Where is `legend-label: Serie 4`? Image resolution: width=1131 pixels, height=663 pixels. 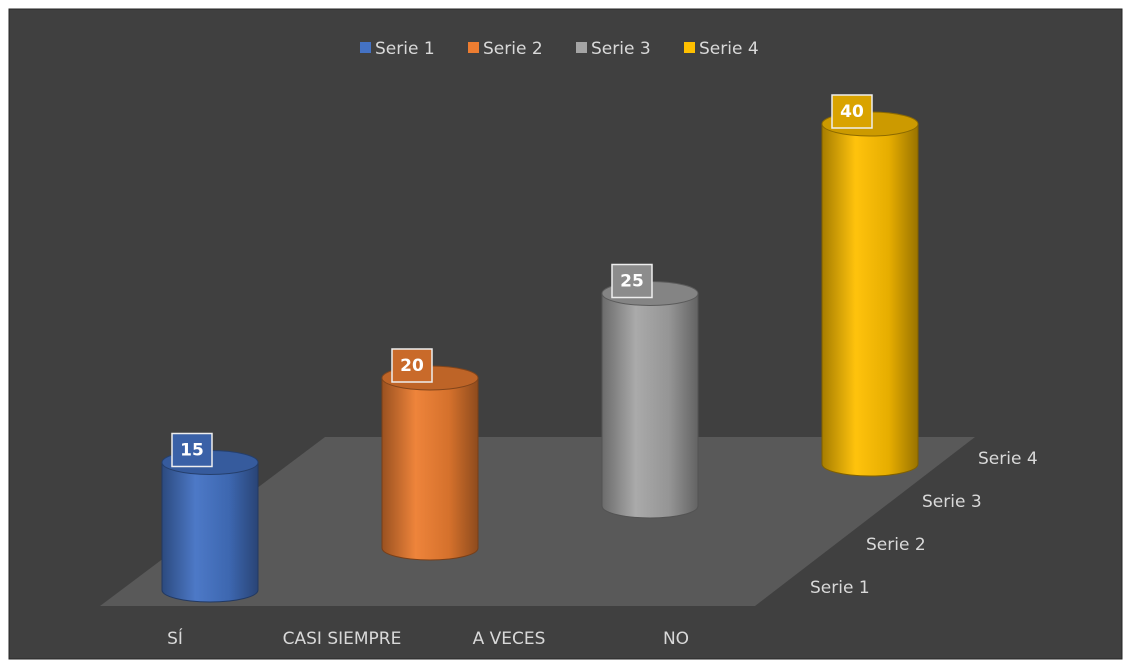
legend-label: Serie 4 is located at coordinates (729, 49).